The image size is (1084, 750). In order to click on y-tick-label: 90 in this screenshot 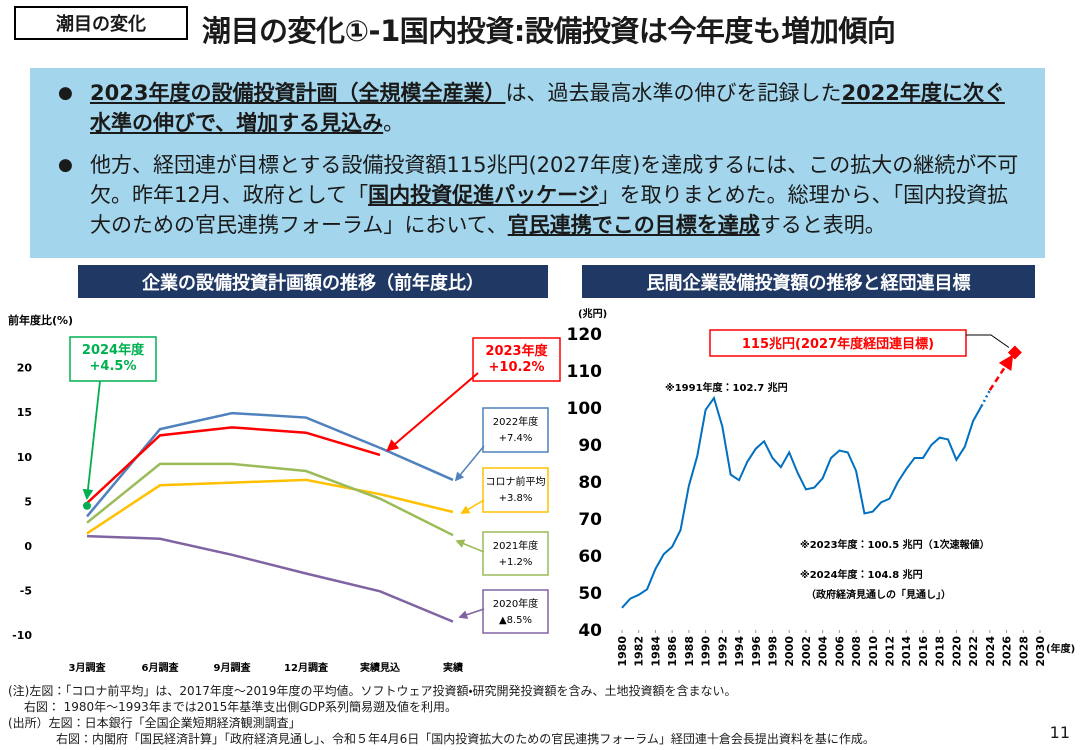, I will do `click(590, 446)`.